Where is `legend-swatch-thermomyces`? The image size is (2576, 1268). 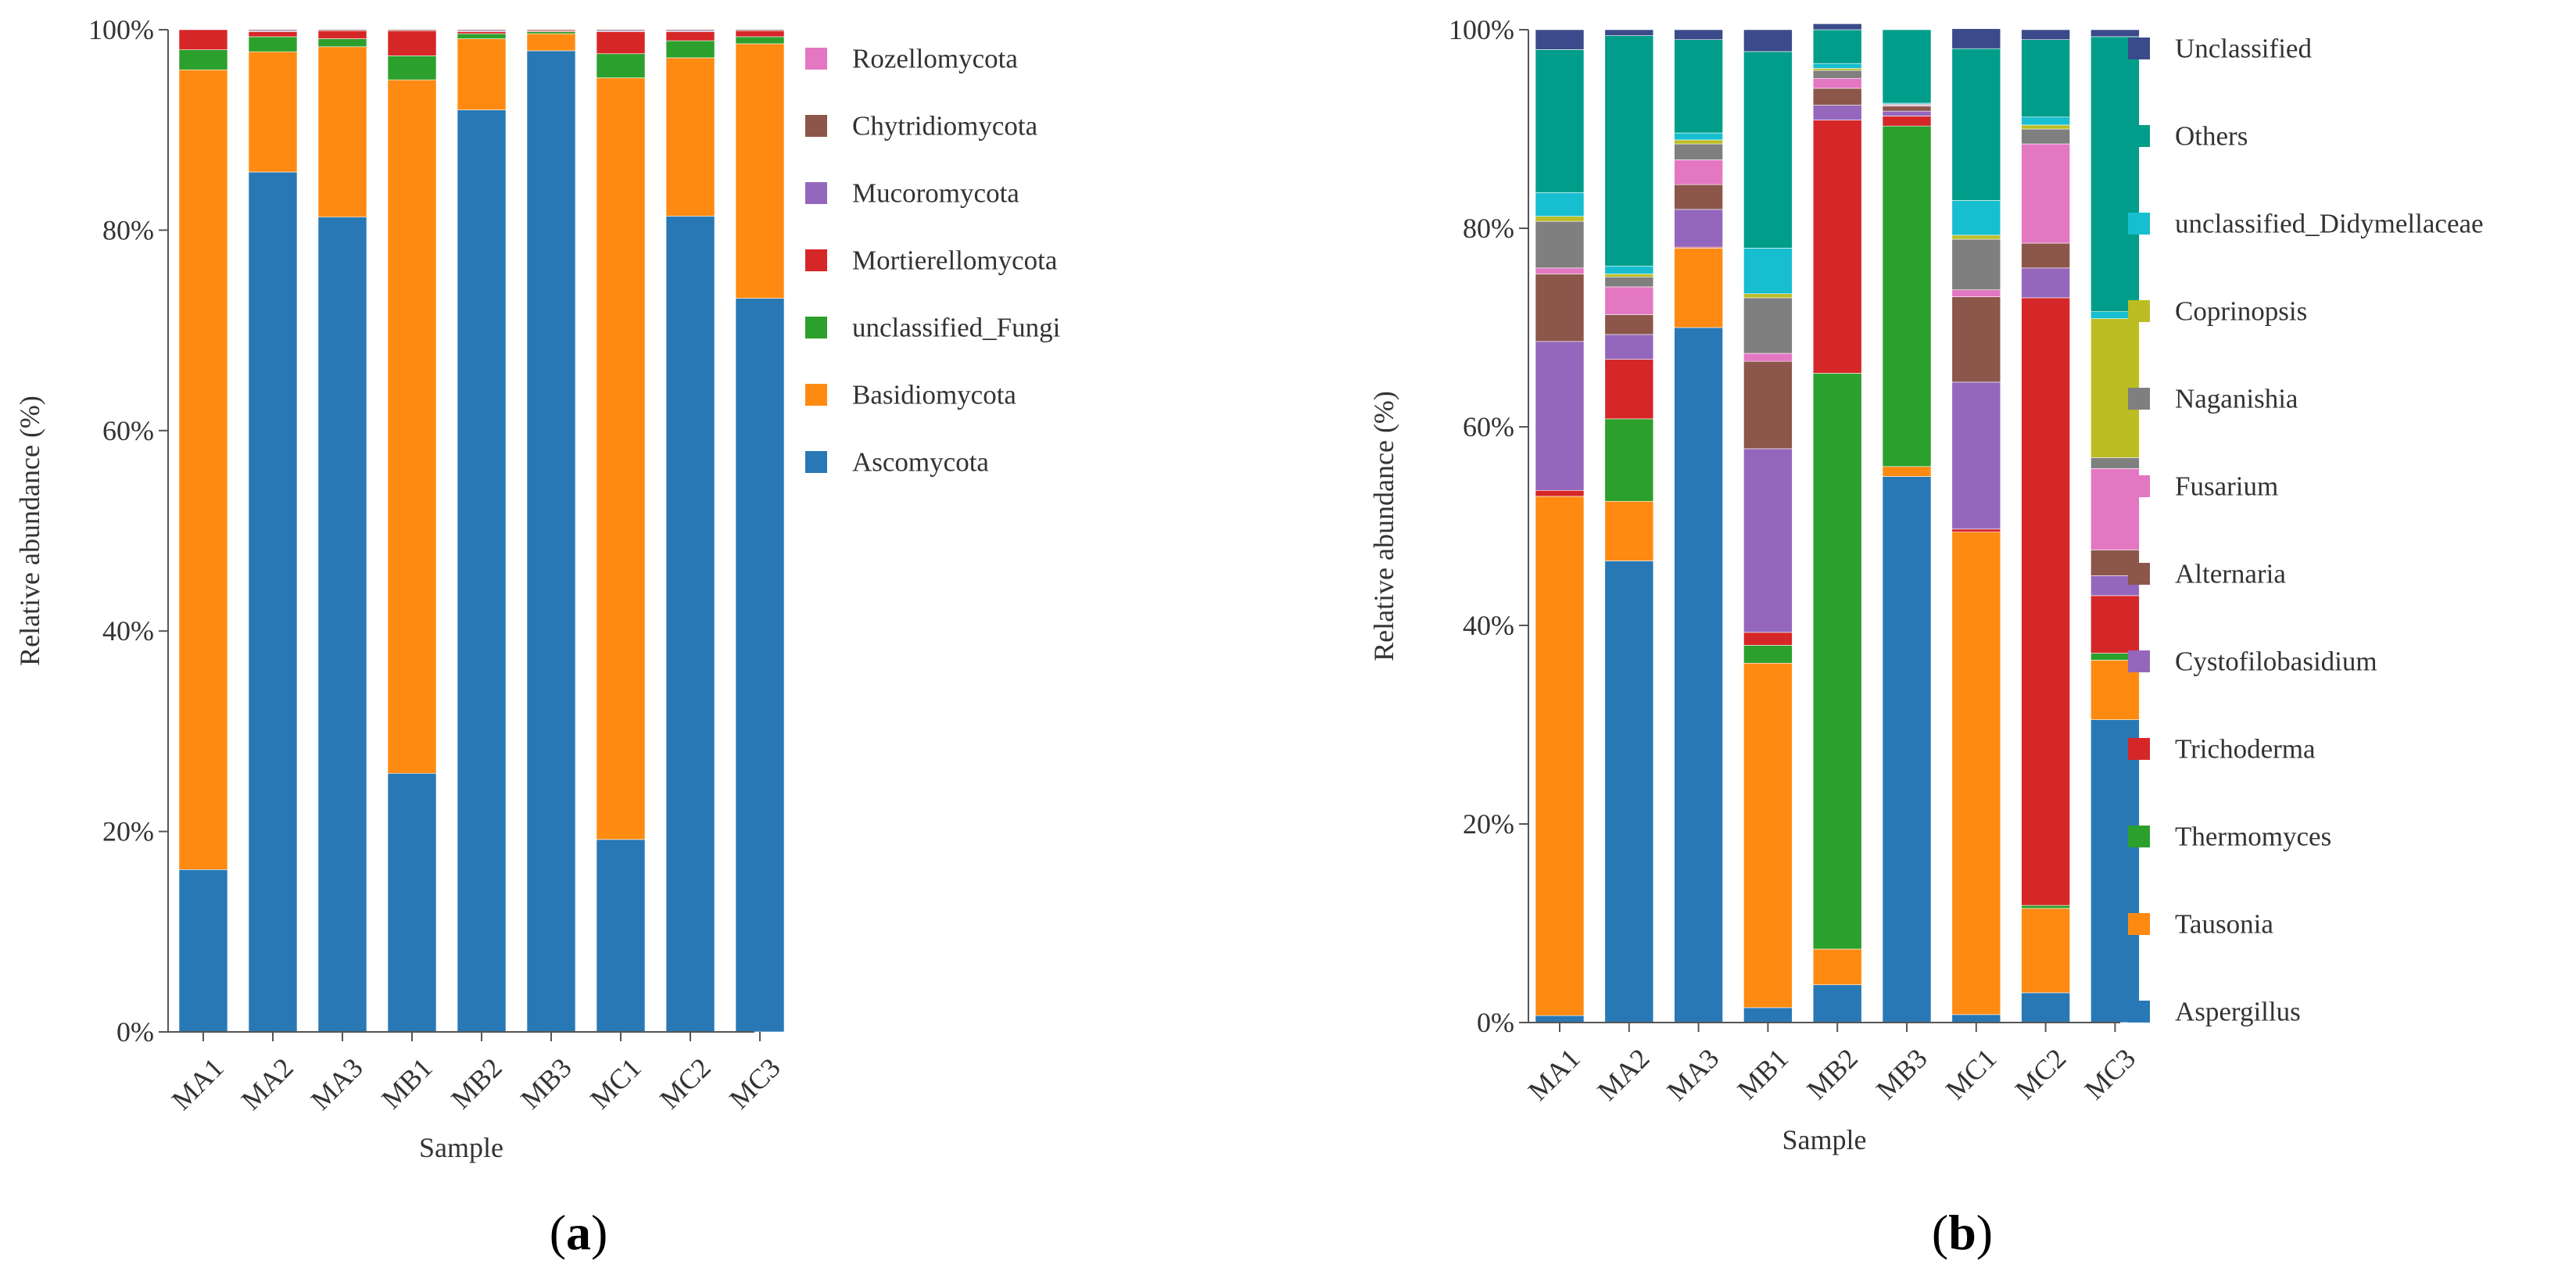
legend-swatch-thermomyces is located at coordinates (2139, 836).